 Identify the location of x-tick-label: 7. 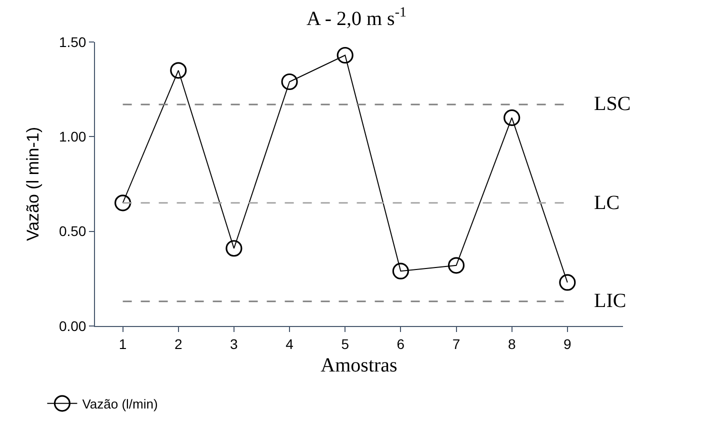
(456, 344).